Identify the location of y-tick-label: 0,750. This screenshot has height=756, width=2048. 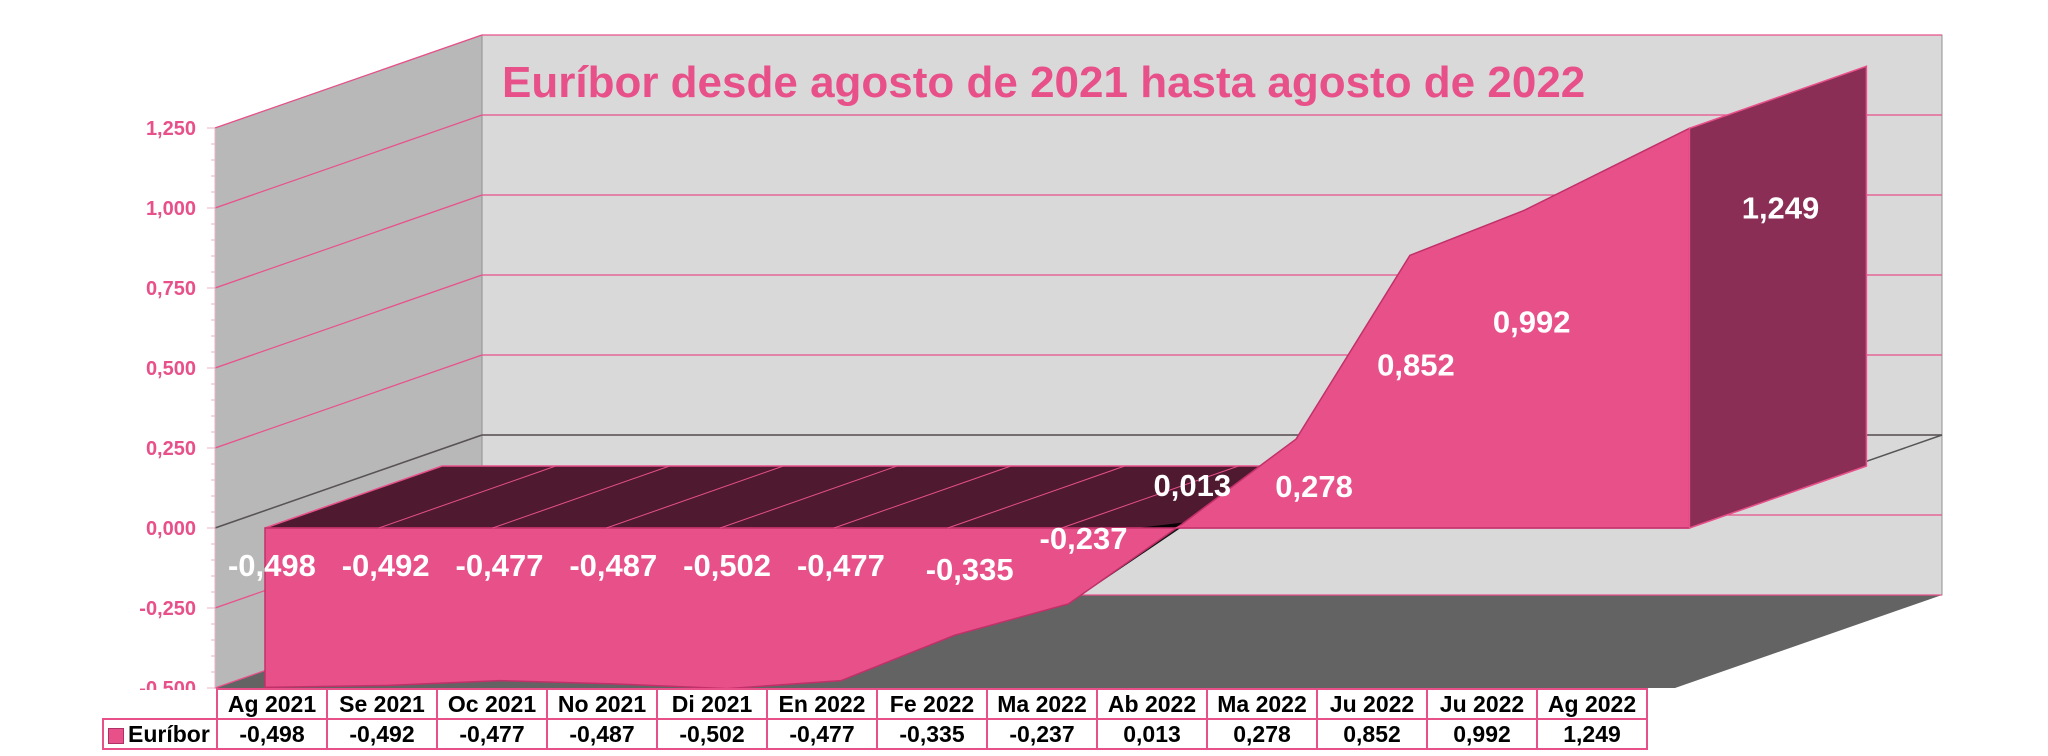
(171, 289).